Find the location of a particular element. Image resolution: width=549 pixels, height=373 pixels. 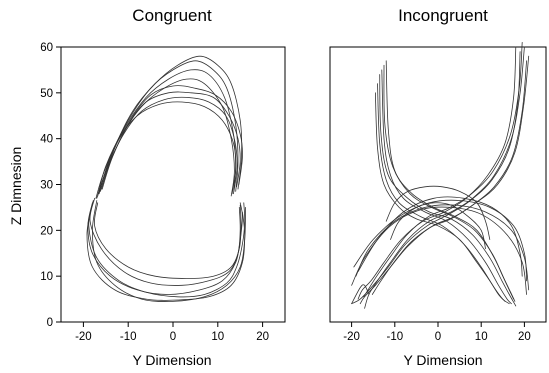

y-axis: 0 10 20 30 40 50 60 is located at coordinates (50, 185).